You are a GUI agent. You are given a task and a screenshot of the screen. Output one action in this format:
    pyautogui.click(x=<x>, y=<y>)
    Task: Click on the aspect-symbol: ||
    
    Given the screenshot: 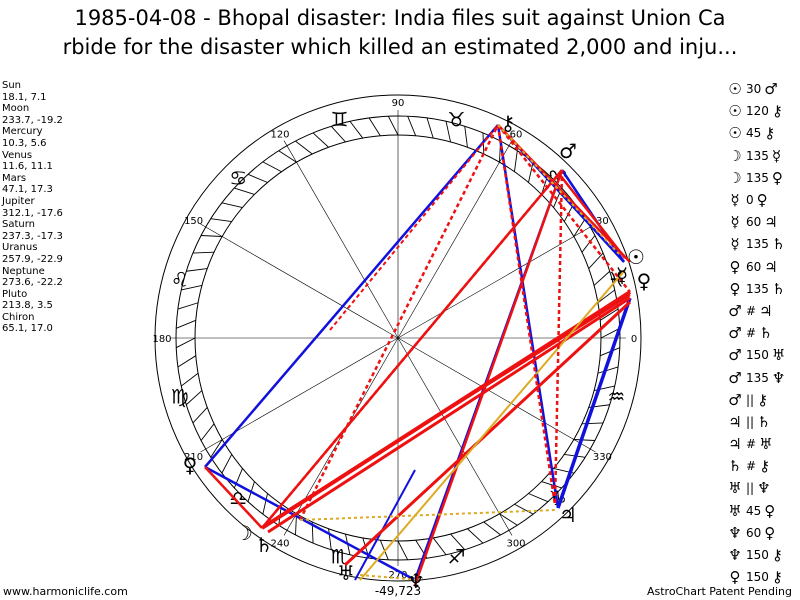 What is the action you would take?
    pyautogui.click(x=750, y=421)
    